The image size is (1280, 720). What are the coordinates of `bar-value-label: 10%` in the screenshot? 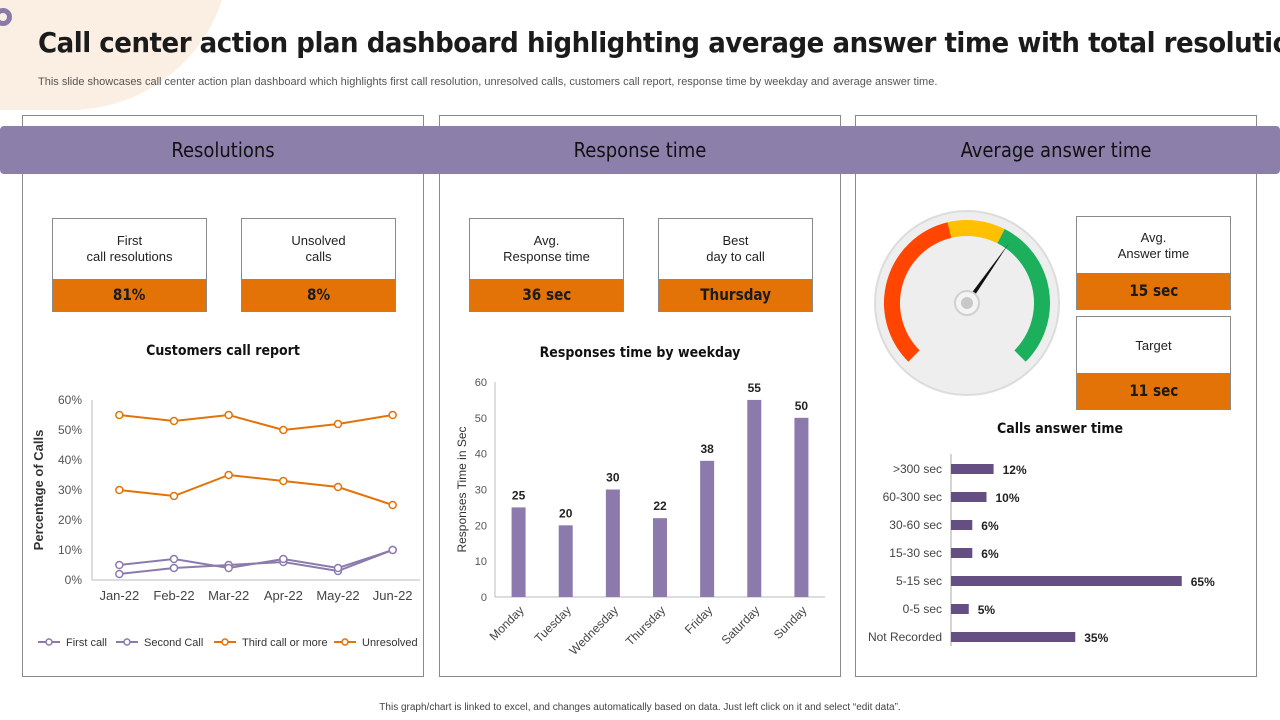 It's located at (1008, 498).